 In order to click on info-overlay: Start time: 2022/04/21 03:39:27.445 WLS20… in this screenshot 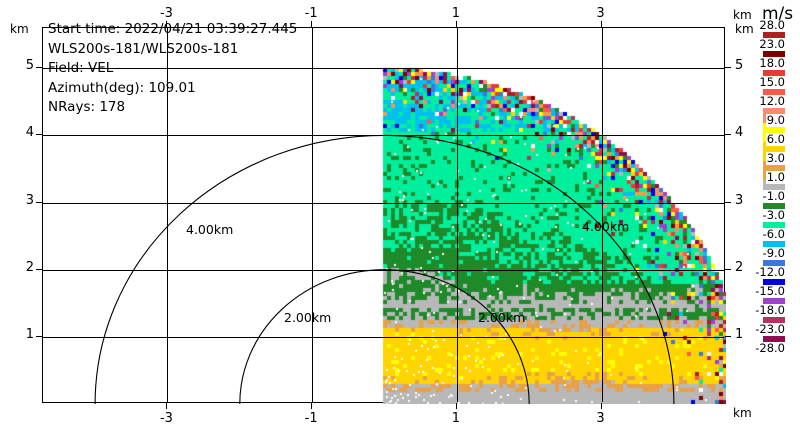, I will do `click(172, 69)`.